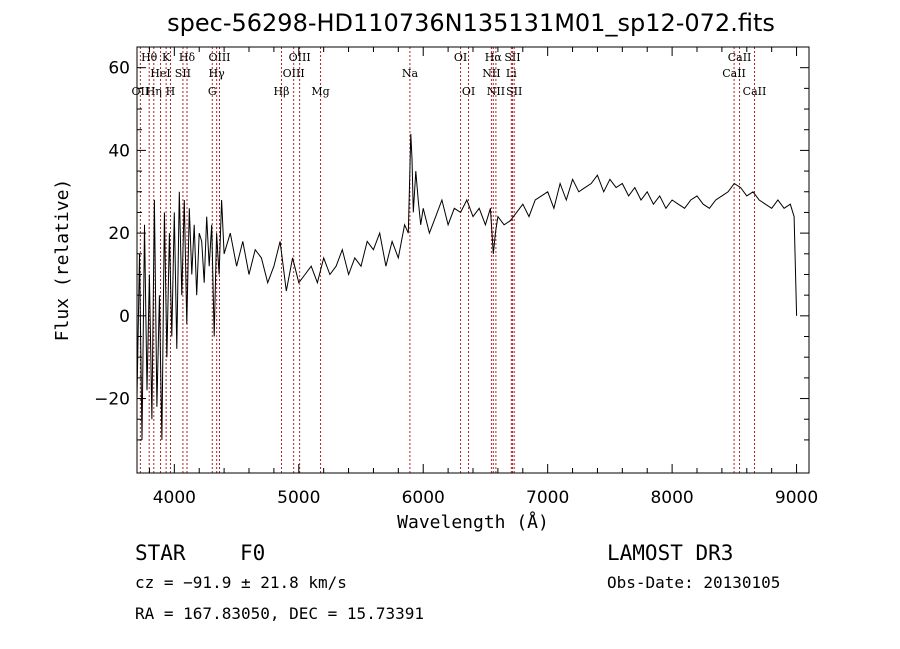  Describe the element at coordinates (217, 73) in the screenshot. I see `line-label-hγ: Hγ` at that location.